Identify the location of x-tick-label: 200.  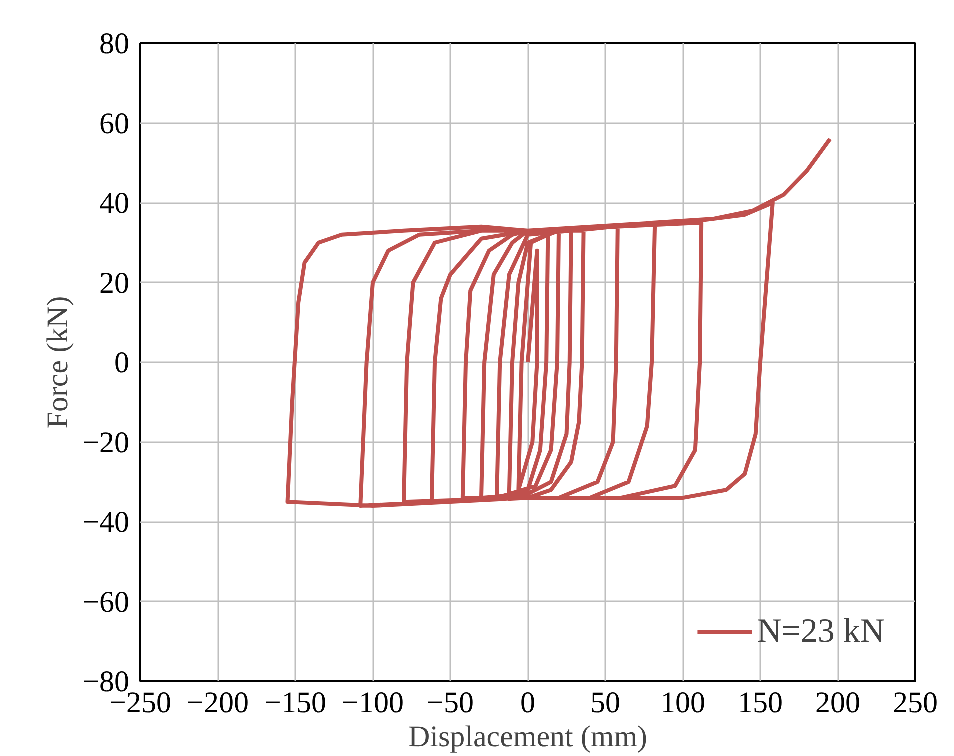
(838, 703).